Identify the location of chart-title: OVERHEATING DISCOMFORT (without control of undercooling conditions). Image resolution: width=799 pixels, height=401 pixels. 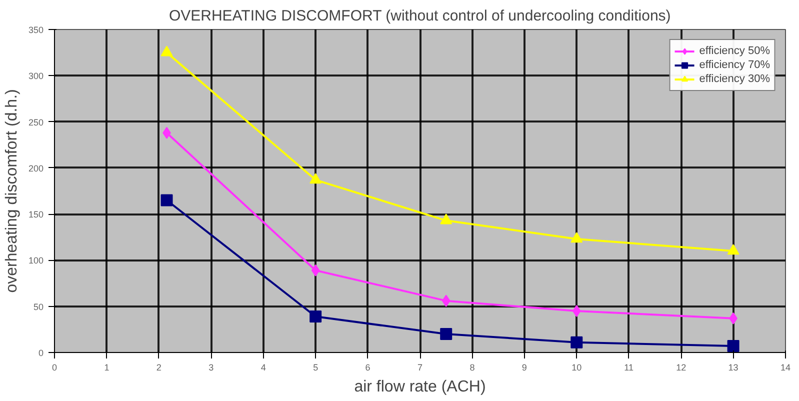
(419, 16).